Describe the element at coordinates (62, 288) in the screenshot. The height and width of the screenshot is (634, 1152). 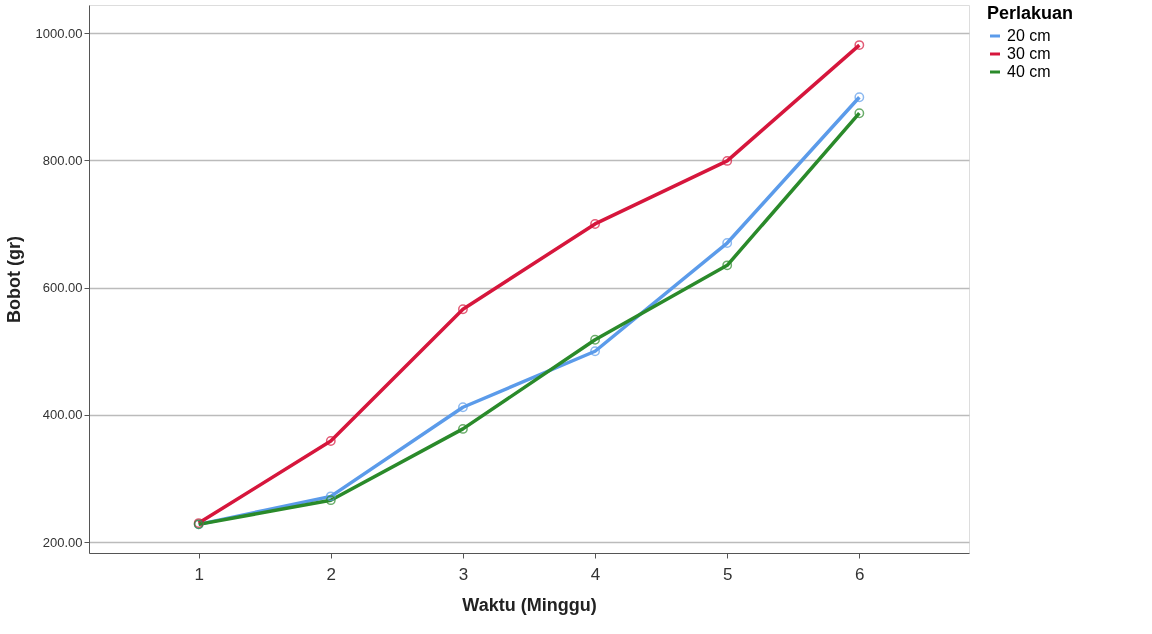
I see `y-tick-label: 600.00` at that location.